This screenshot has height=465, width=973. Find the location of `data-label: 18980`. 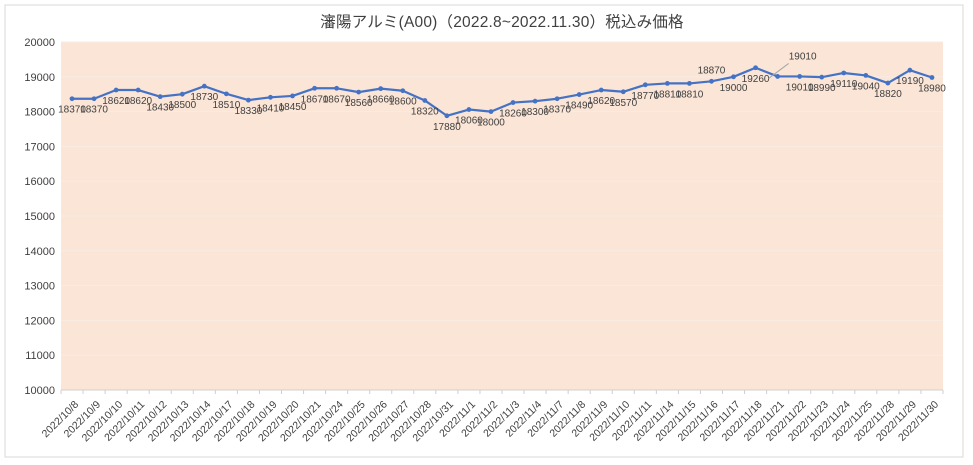

data-label: 18980 is located at coordinates (932, 88).